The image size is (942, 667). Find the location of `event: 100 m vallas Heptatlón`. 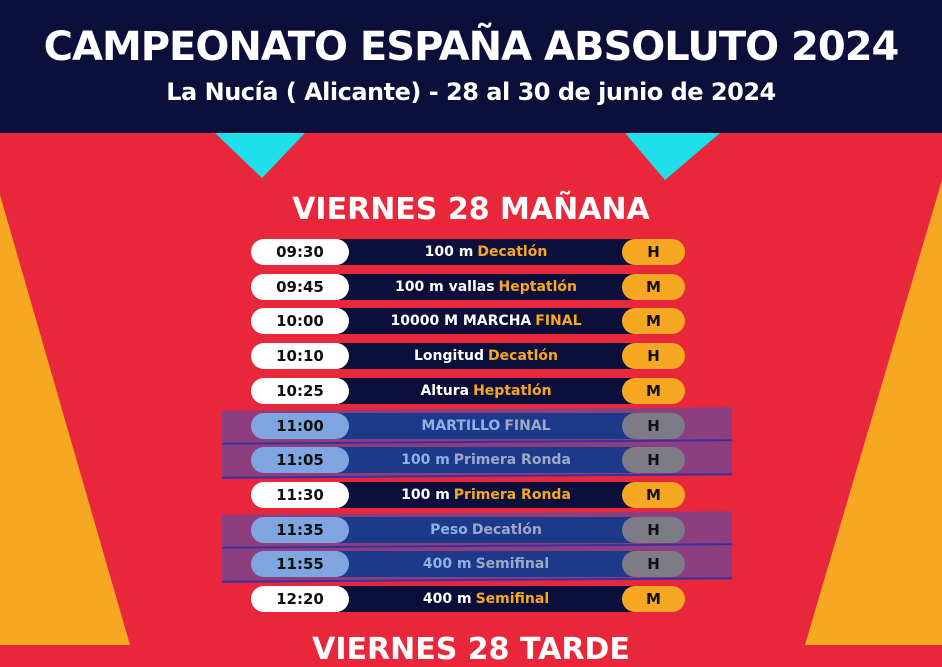

event: 100 m vallas Heptatlón is located at coordinates (486, 287).